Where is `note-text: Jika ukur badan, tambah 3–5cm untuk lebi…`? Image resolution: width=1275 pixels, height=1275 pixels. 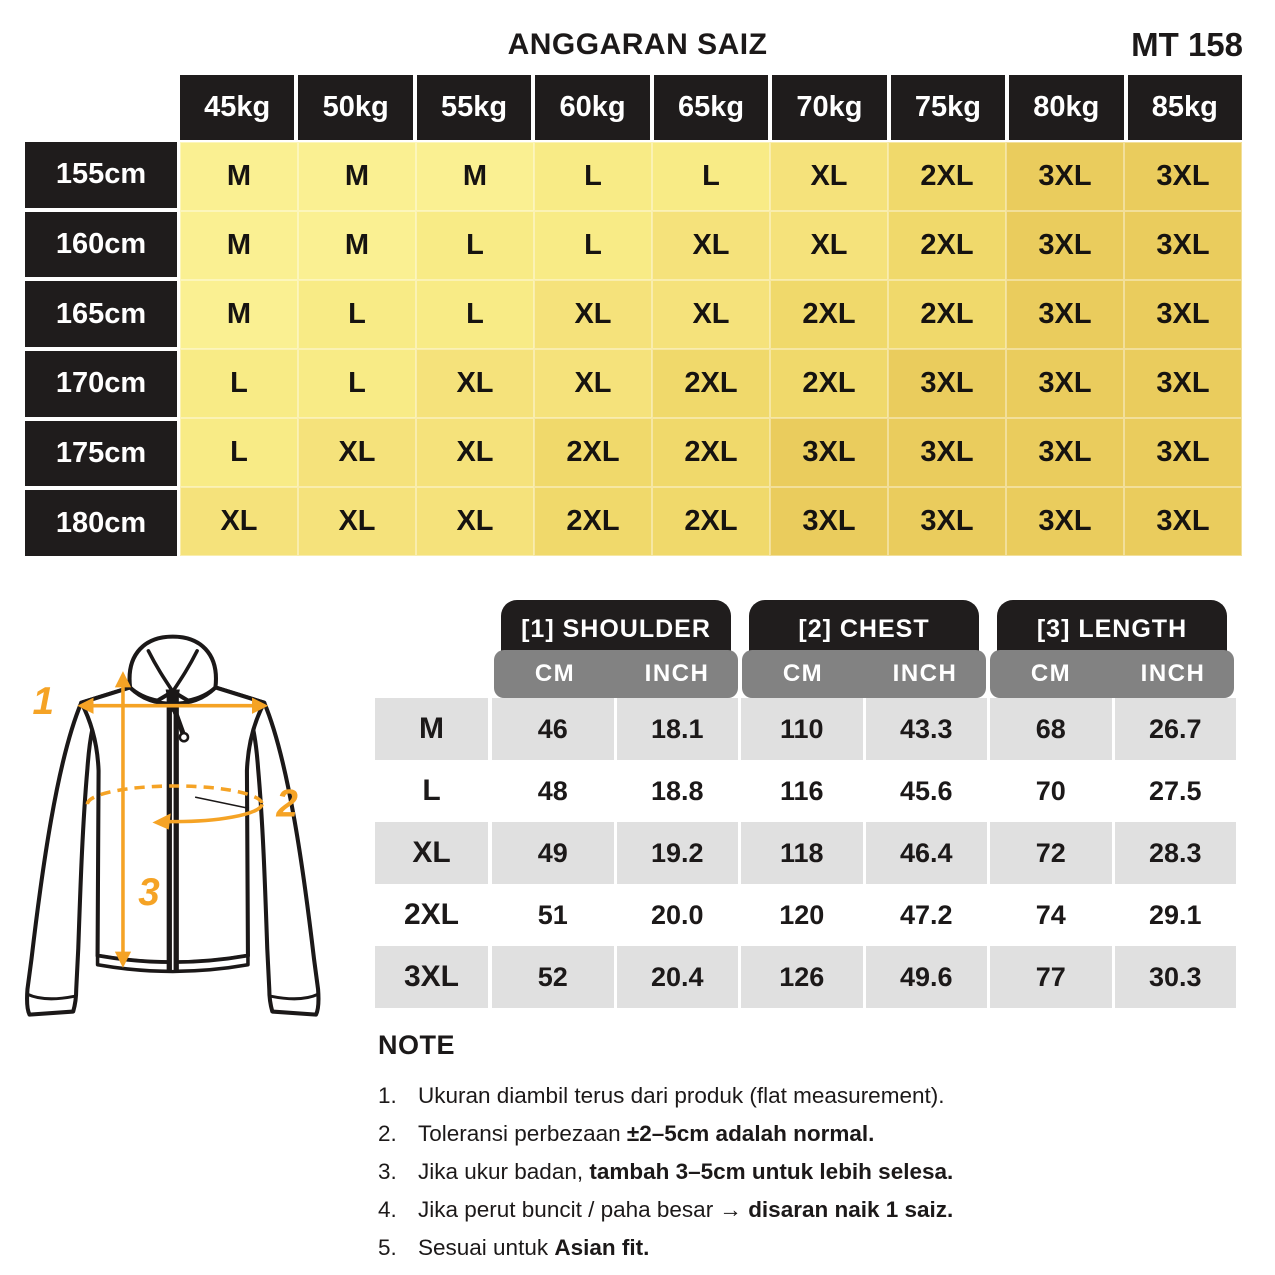
note-text: Jika ukur badan, tambah 3–5cm untuk lebi… is located at coordinates (686, 1171).